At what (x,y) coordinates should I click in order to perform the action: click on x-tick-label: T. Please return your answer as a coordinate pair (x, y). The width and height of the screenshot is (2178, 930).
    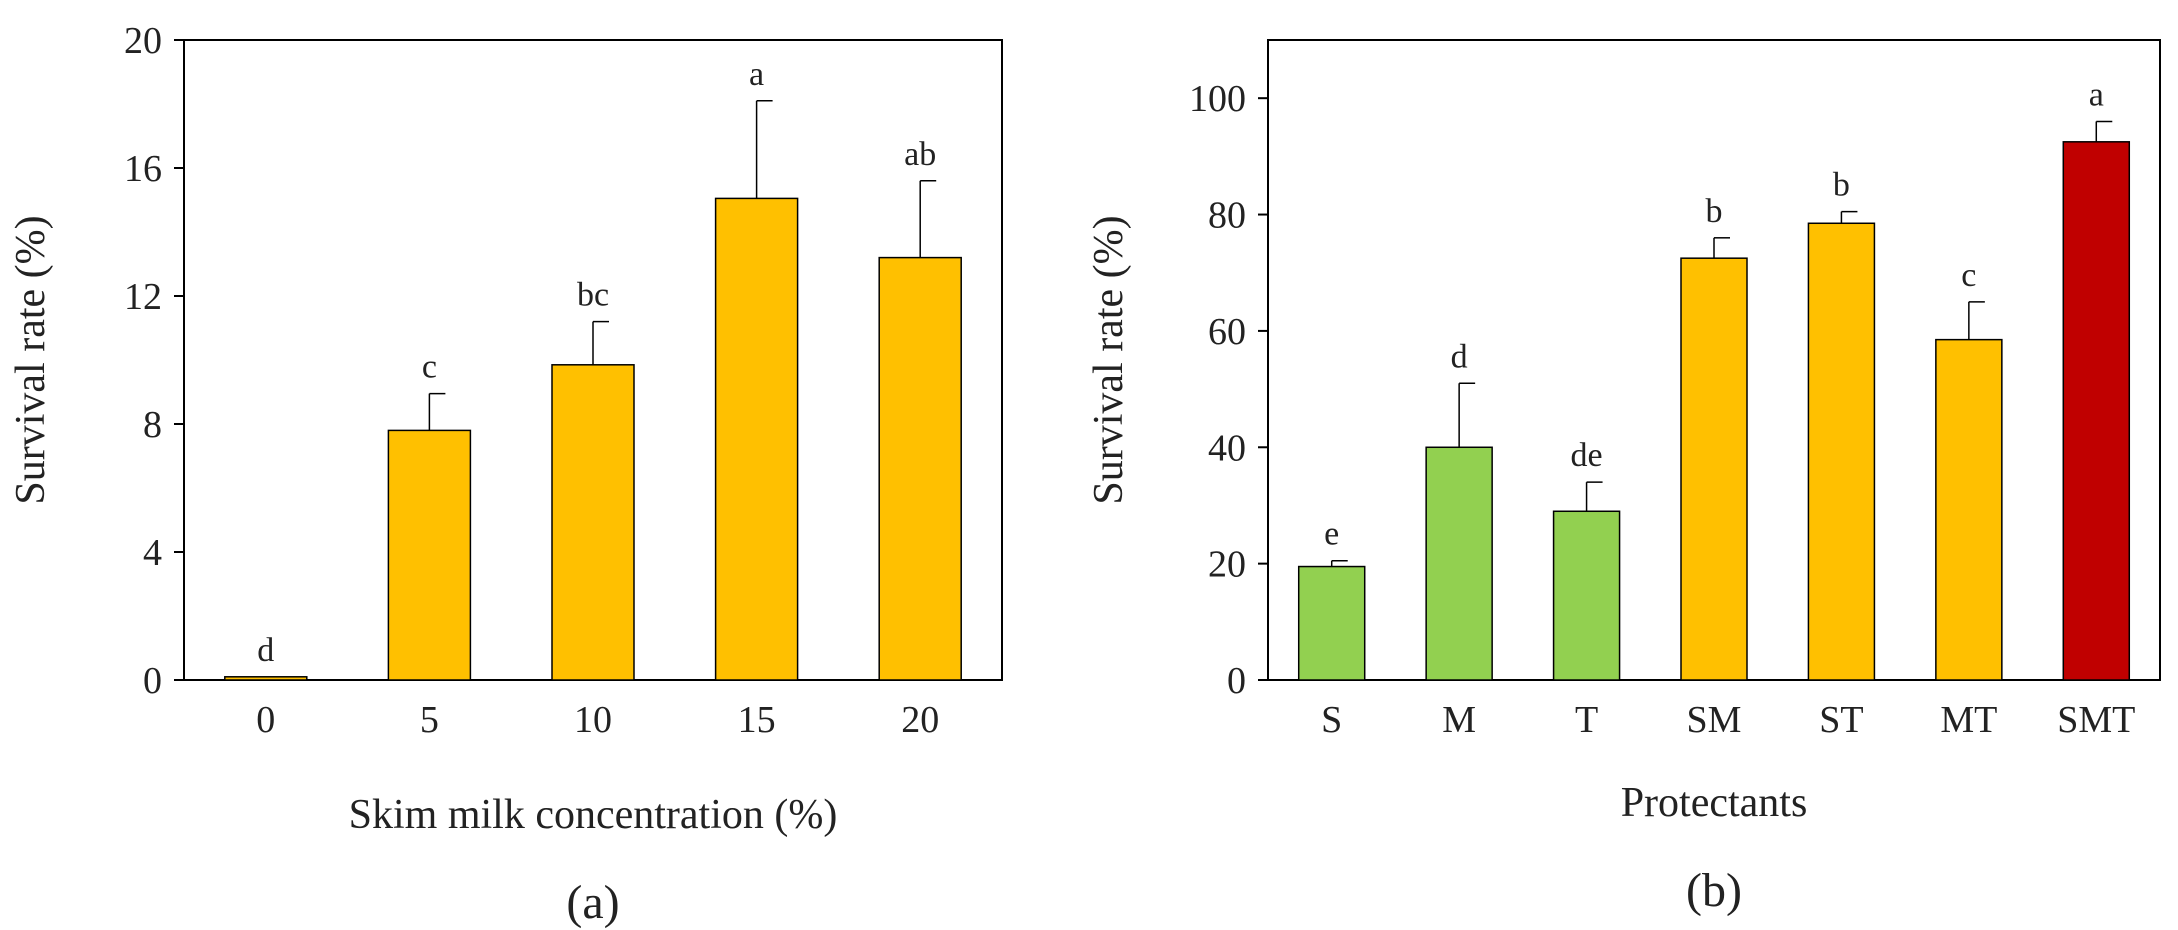
    Looking at the image, I should click on (1586, 720).